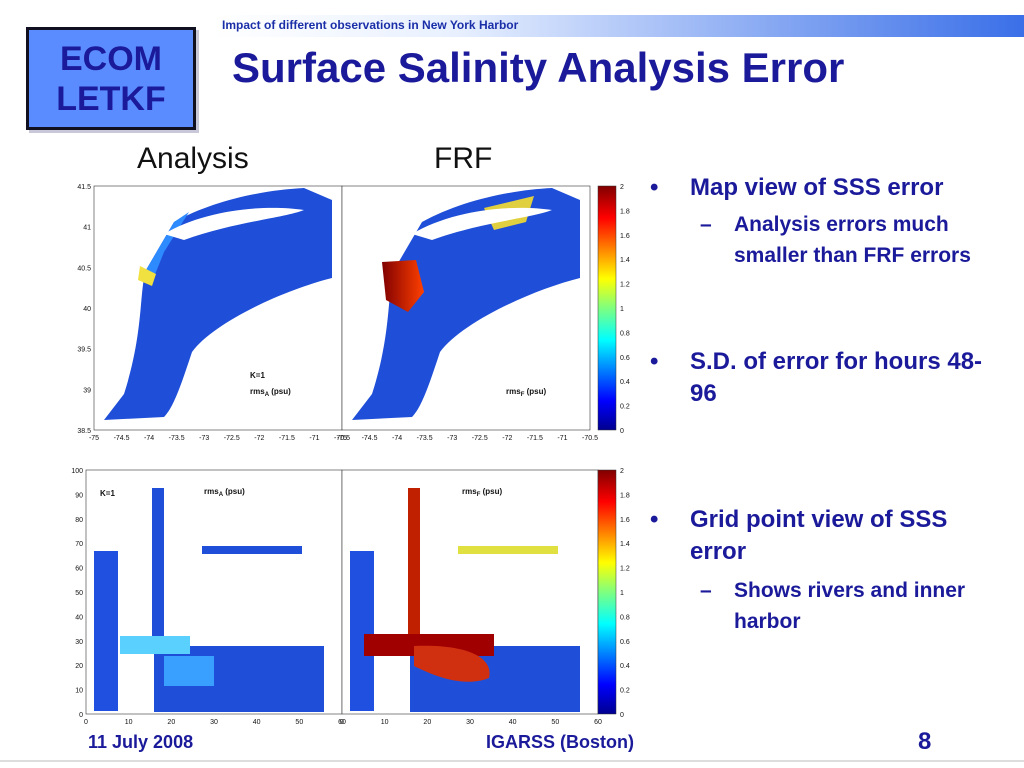 The image size is (1024, 768). What do you see at coordinates (234, 223) in the screenshot?
I see `map-analysis-island` at bounding box center [234, 223].